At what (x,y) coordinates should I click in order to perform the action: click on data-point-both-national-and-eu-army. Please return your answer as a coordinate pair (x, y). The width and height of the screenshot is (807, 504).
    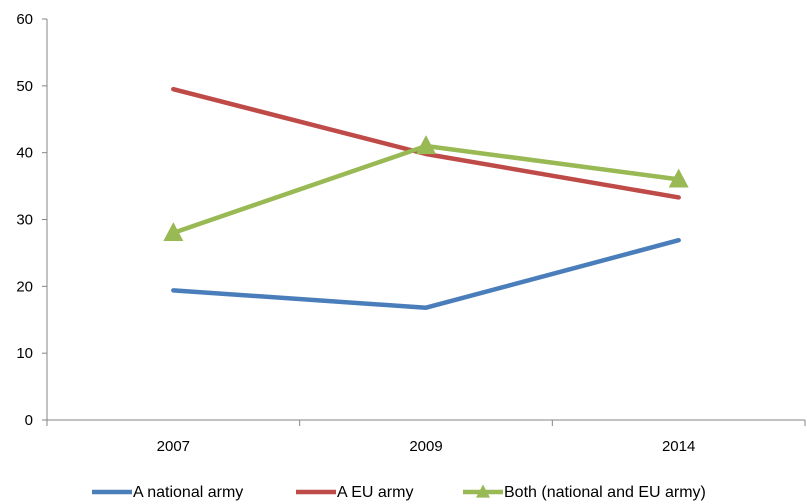
    Looking at the image, I should click on (426, 144).